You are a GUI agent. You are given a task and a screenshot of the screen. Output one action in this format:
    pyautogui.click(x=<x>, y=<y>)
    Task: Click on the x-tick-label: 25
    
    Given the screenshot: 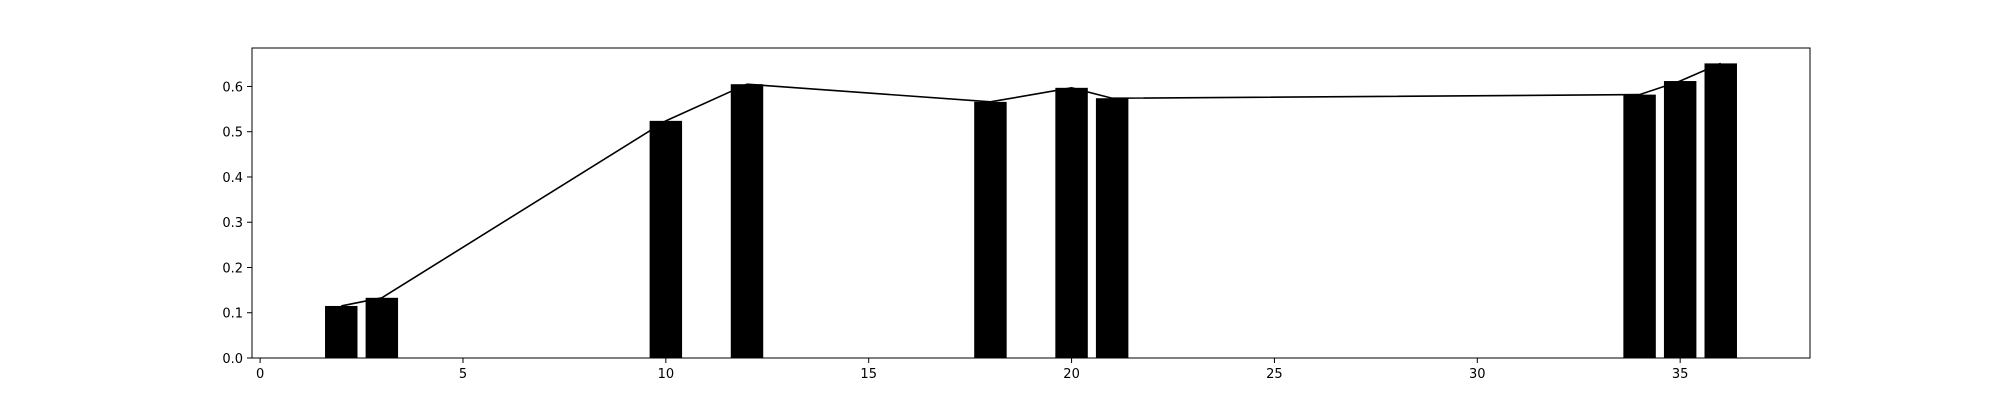 What is the action you would take?
    pyautogui.click(x=1274, y=374)
    